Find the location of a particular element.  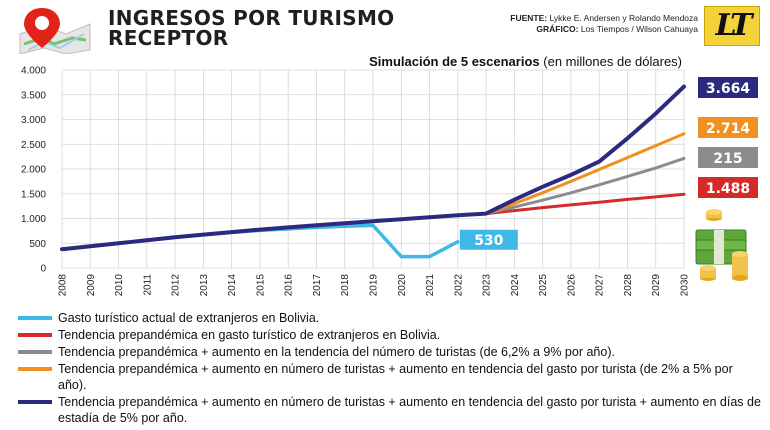

los-tiempos-logo: LT is located at coordinates (732, 26).